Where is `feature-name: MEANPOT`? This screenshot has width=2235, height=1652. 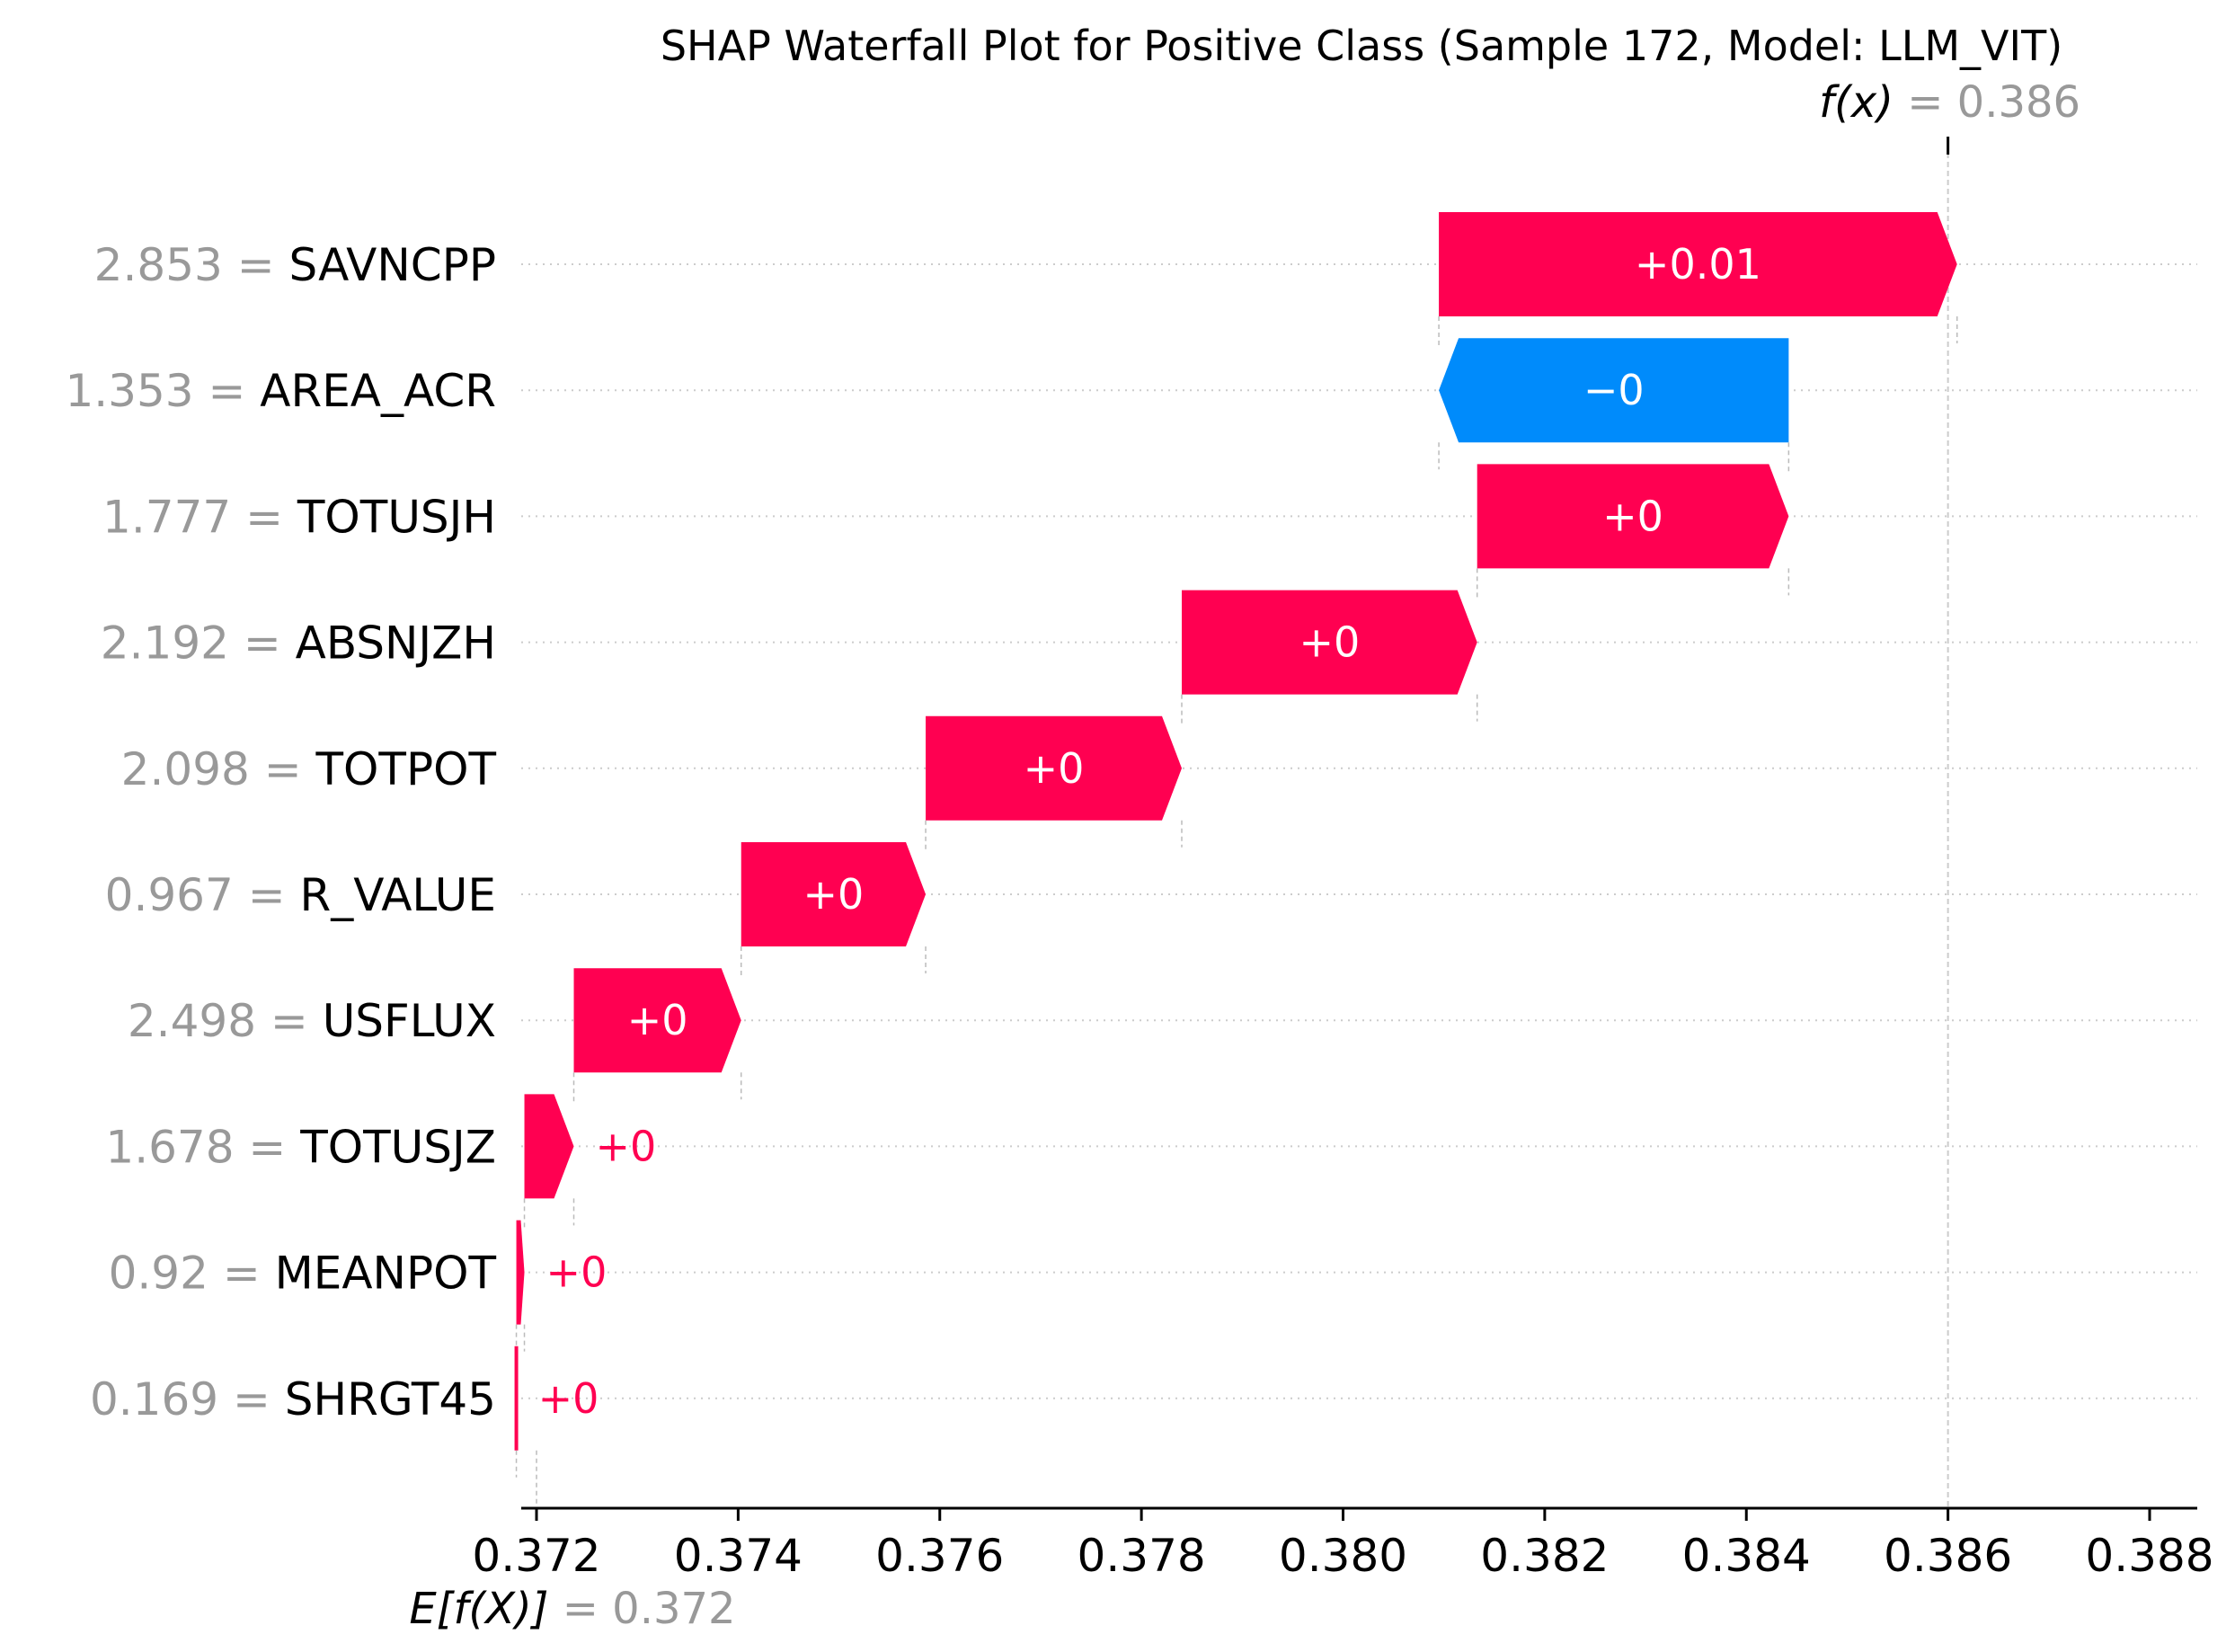 feature-name: MEANPOT is located at coordinates (386, 1274).